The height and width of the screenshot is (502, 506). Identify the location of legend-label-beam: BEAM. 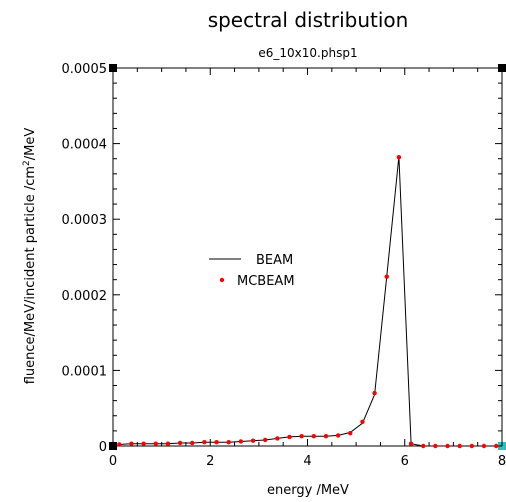
(274, 260).